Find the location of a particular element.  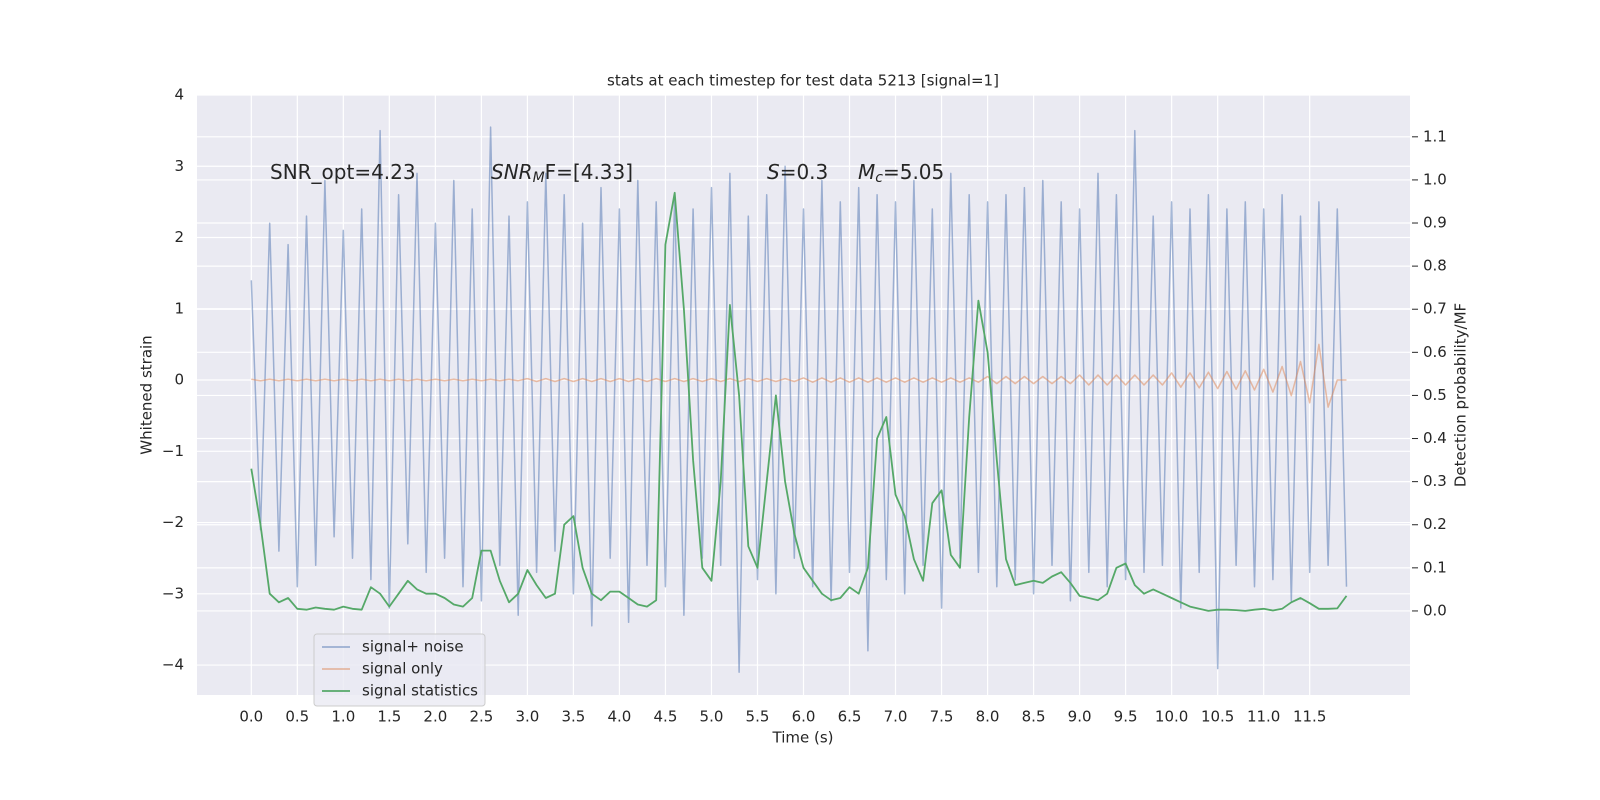

x-tick-label: 7.5 is located at coordinates (942, 717).